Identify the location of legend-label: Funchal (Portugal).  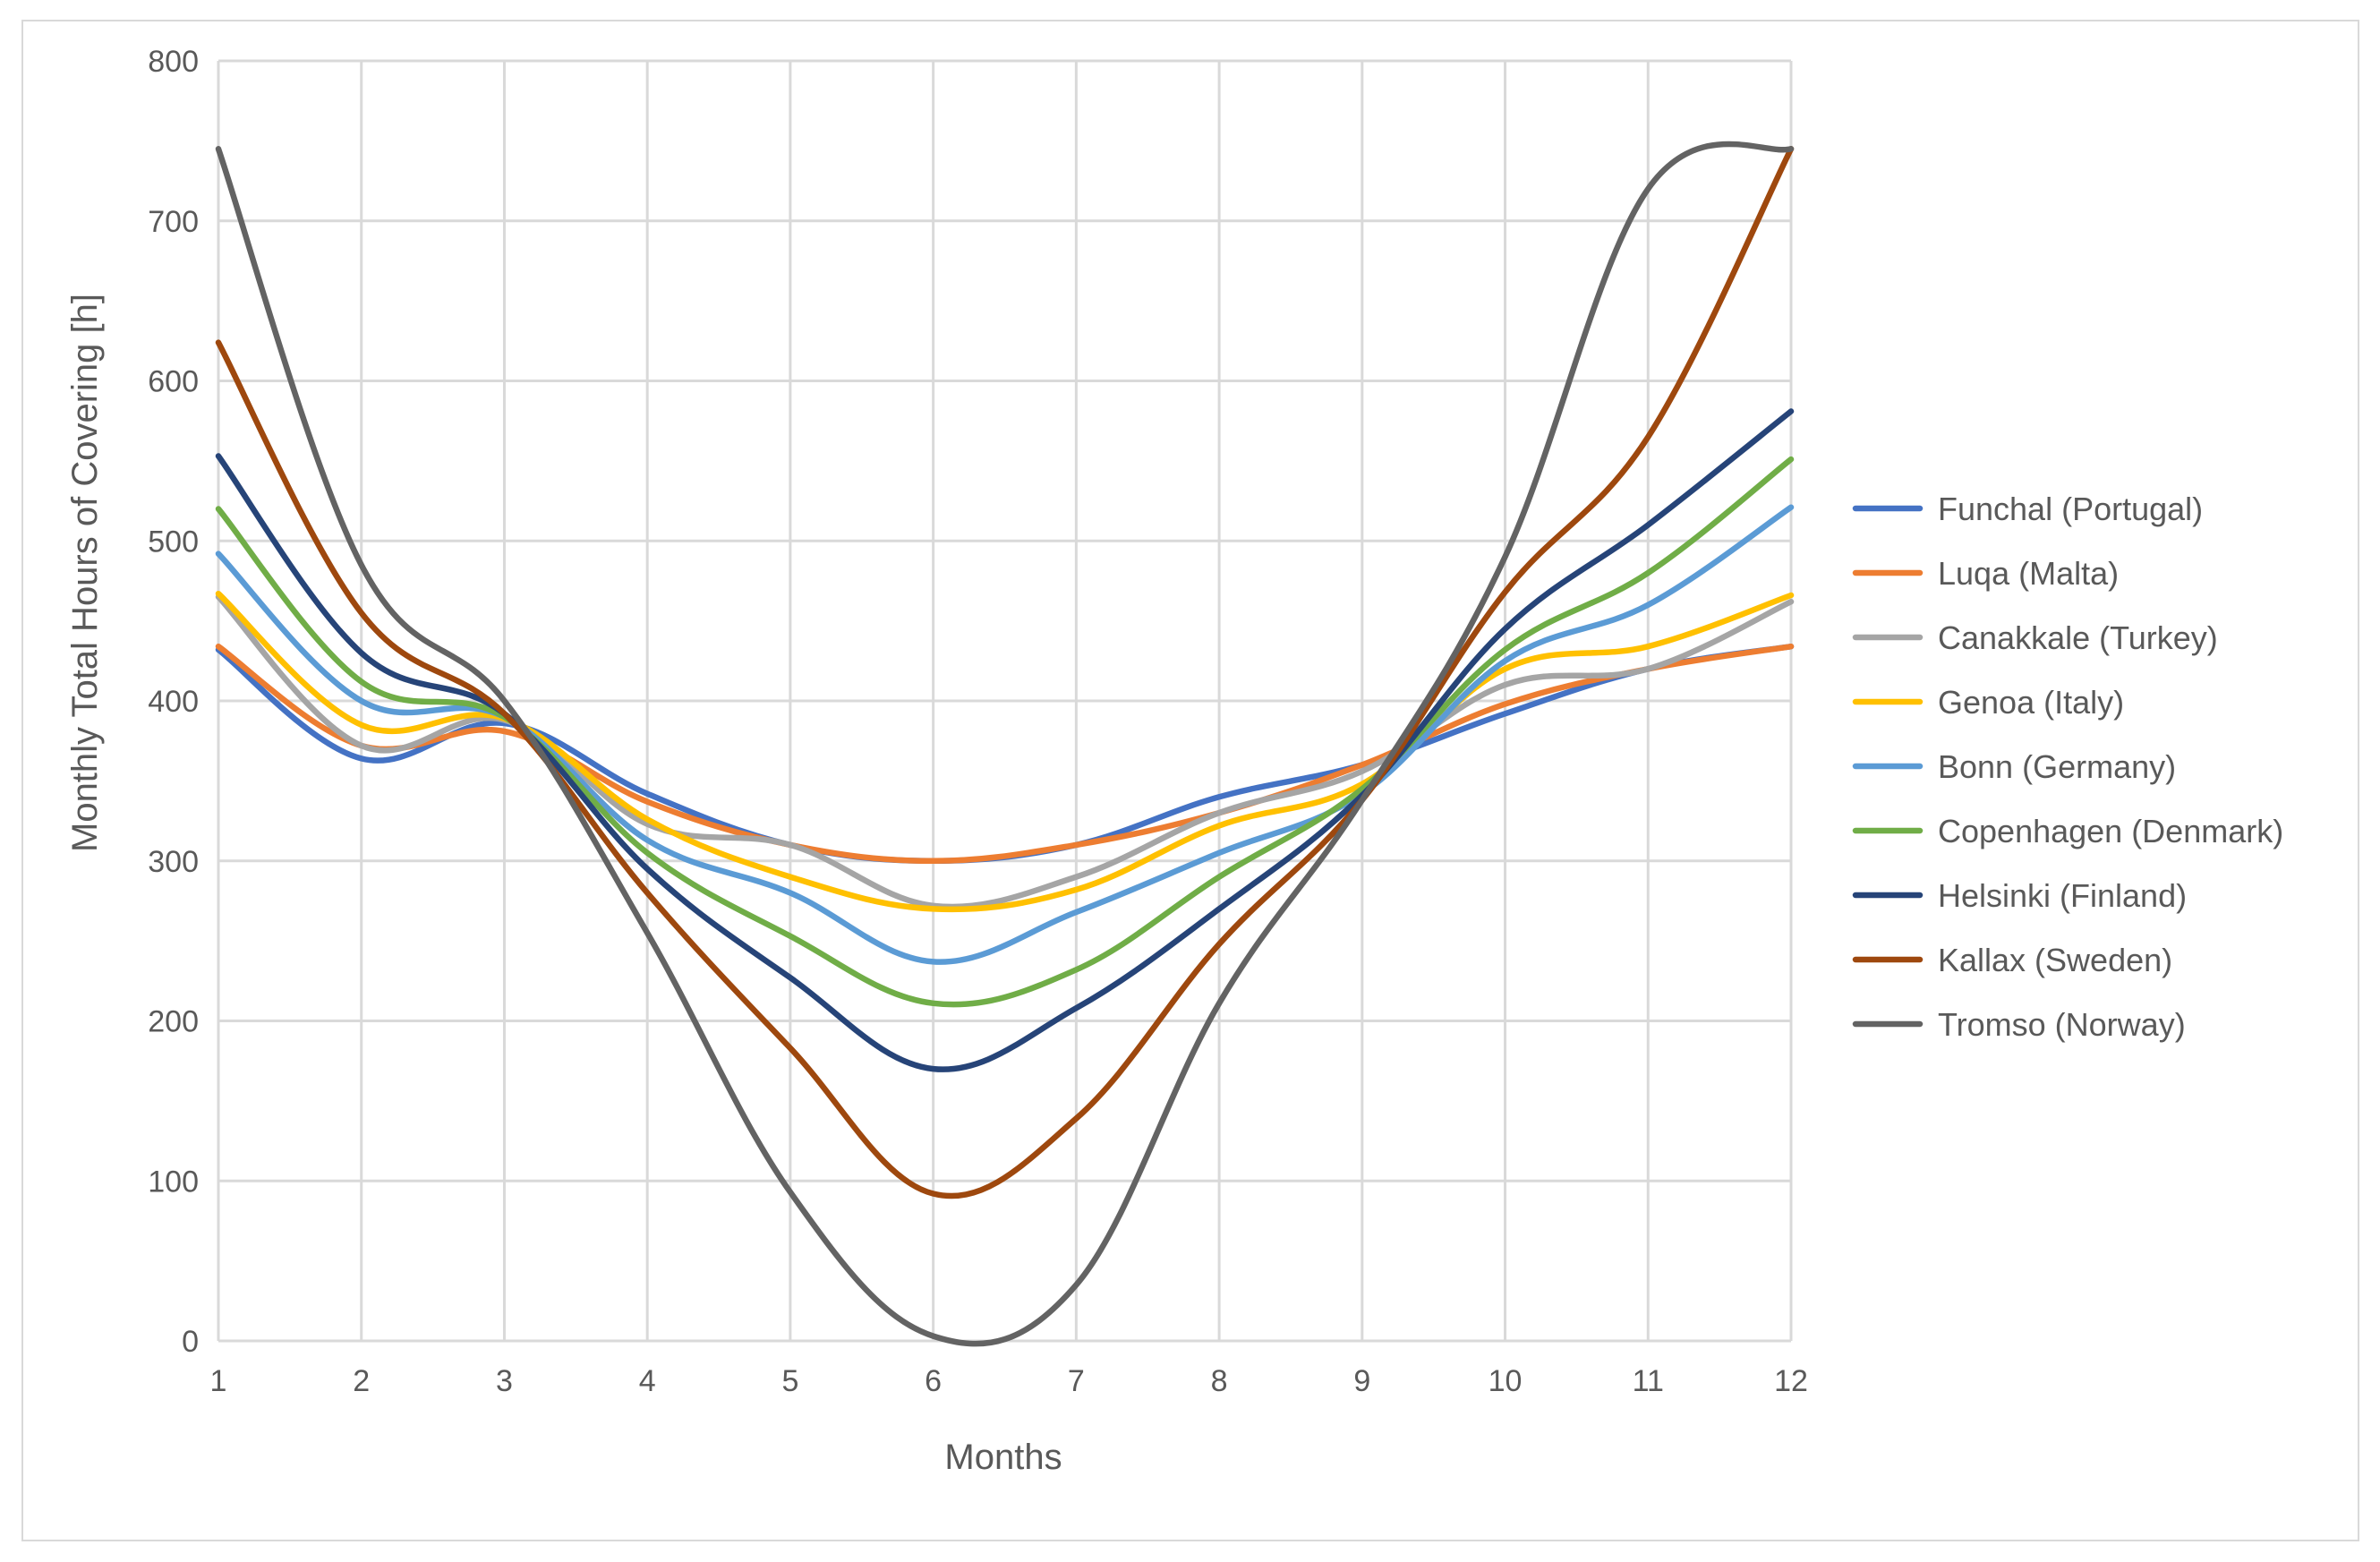
(2070, 509).